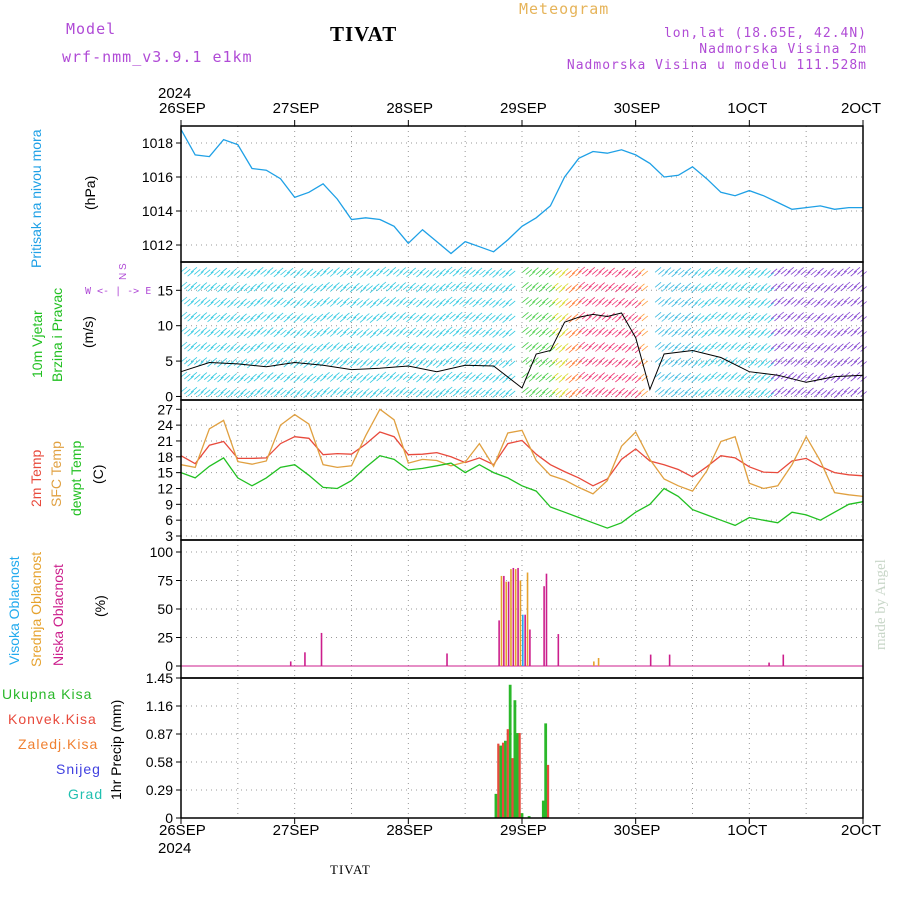 The image size is (900, 900). Describe the element at coordinates (165, 609) in the screenshot. I see `y-tick-label: 50` at that location.